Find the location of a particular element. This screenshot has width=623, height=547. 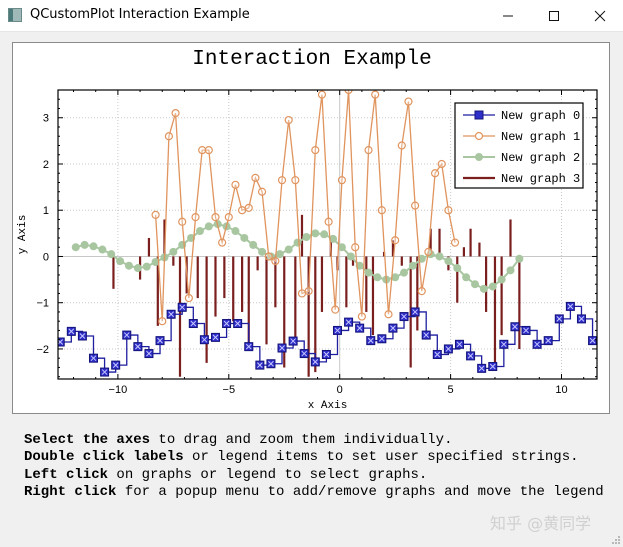

legend-label: New graph 0 is located at coordinates (540, 116).